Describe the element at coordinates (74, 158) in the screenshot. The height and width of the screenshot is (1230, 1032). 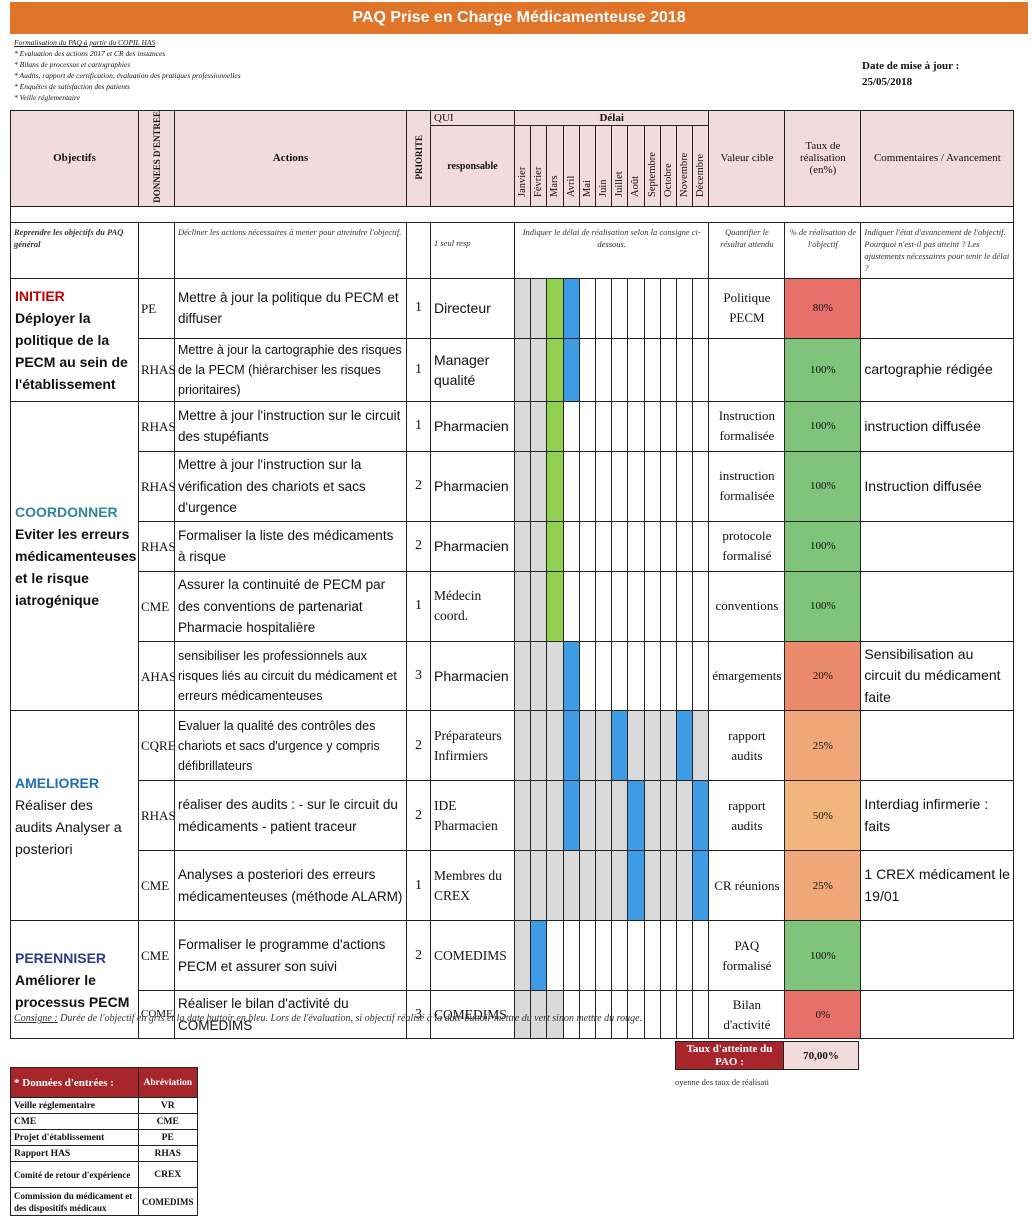
I see `header-objectifs: Objectifs` at that location.